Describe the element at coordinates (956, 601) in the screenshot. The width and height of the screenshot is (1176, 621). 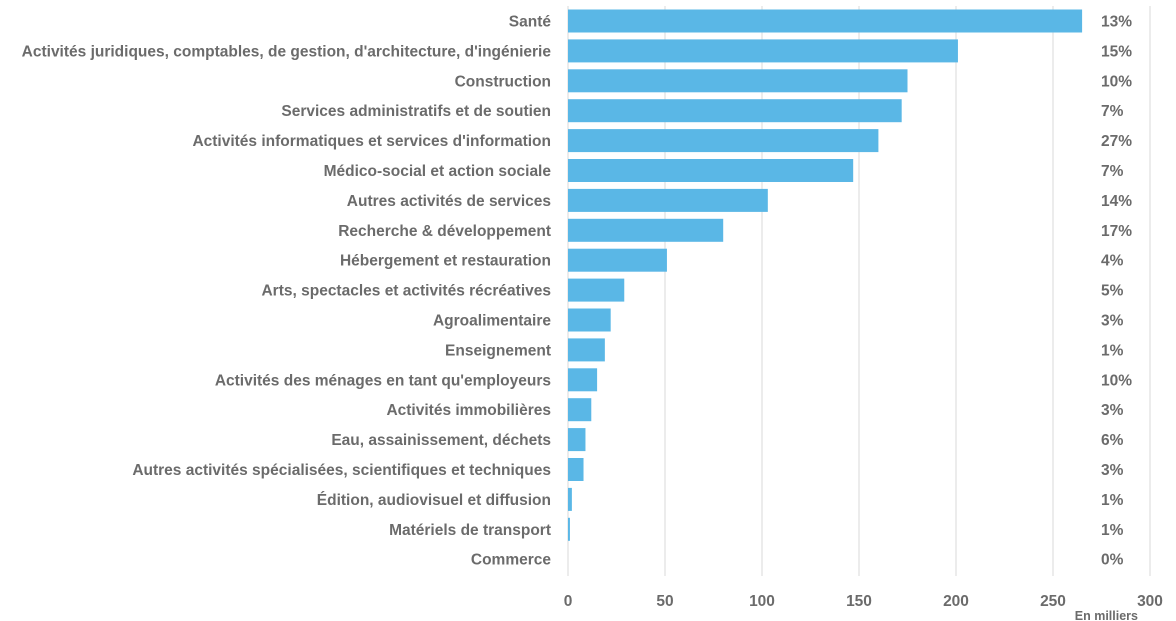
I see `x-tick-label: 200` at that location.